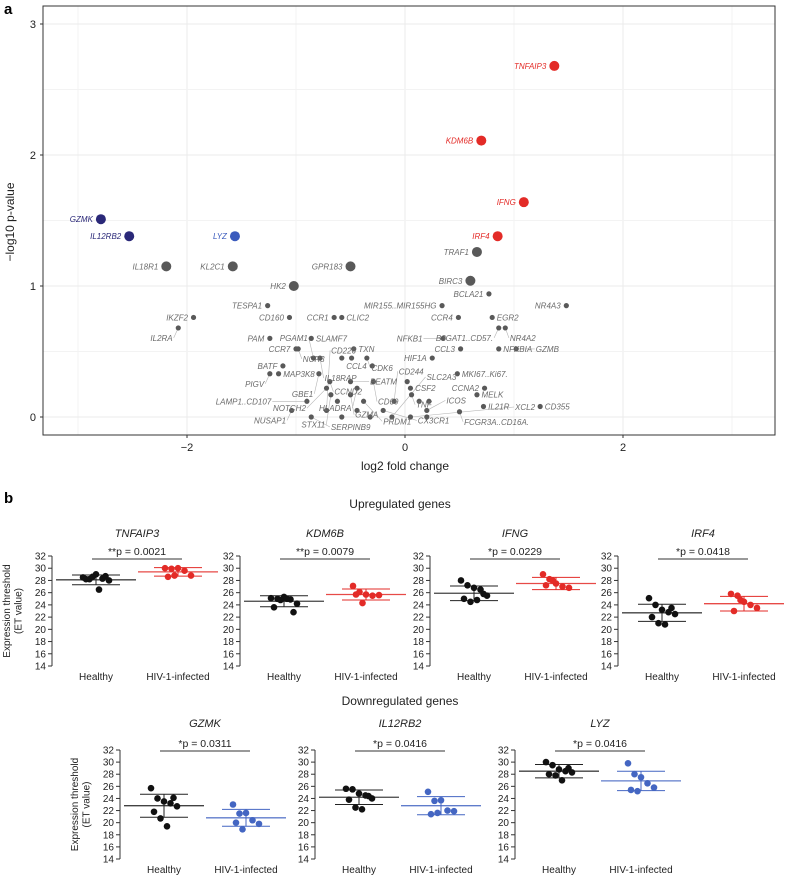 The width and height of the screenshot is (794, 875). What do you see at coordinates (424, 405) in the screenshot?
I see `gene-label: TNF` at bounding box center [424, 405].